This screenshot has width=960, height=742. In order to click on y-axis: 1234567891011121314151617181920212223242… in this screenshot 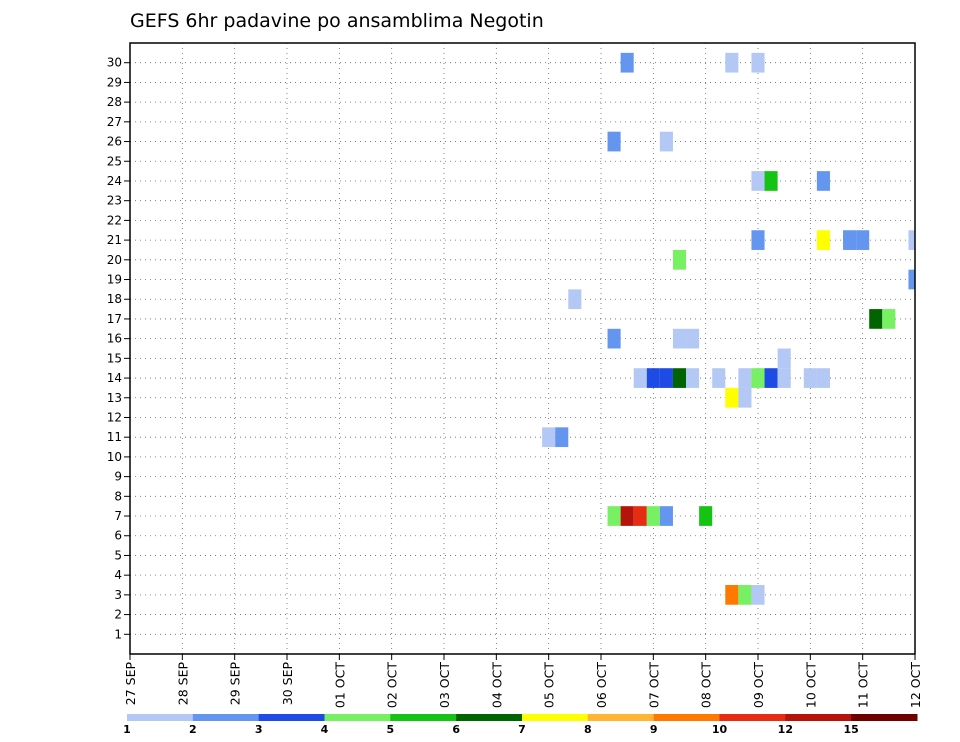, I will do `click(118, 348)`.